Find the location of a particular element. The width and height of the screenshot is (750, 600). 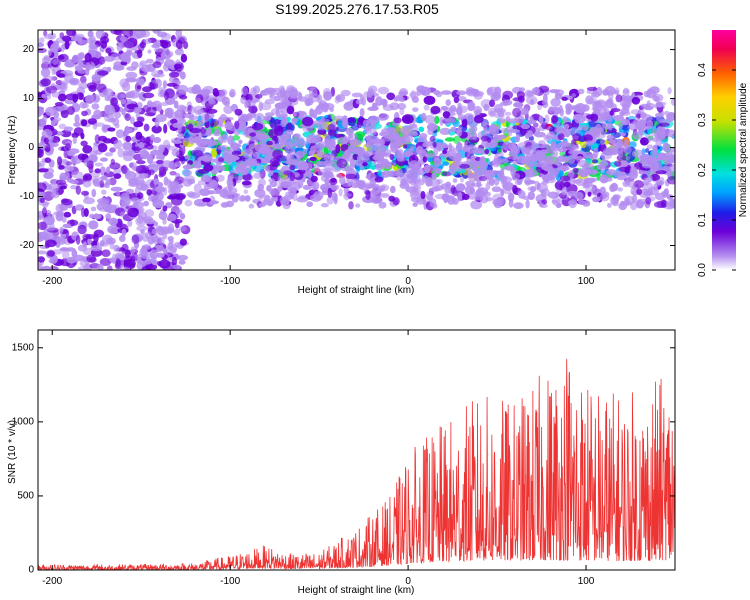

y-tick-label: 1000 is located at coordinates (23, 421).